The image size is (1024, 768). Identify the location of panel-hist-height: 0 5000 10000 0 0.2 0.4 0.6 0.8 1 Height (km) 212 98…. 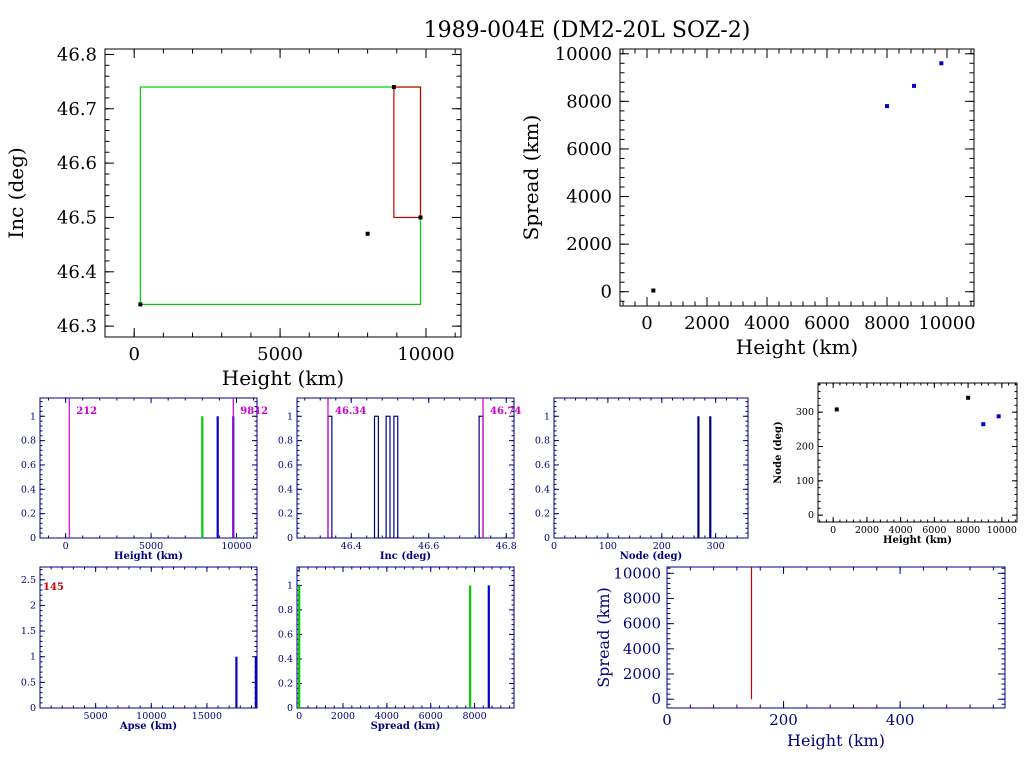
(144, 479).